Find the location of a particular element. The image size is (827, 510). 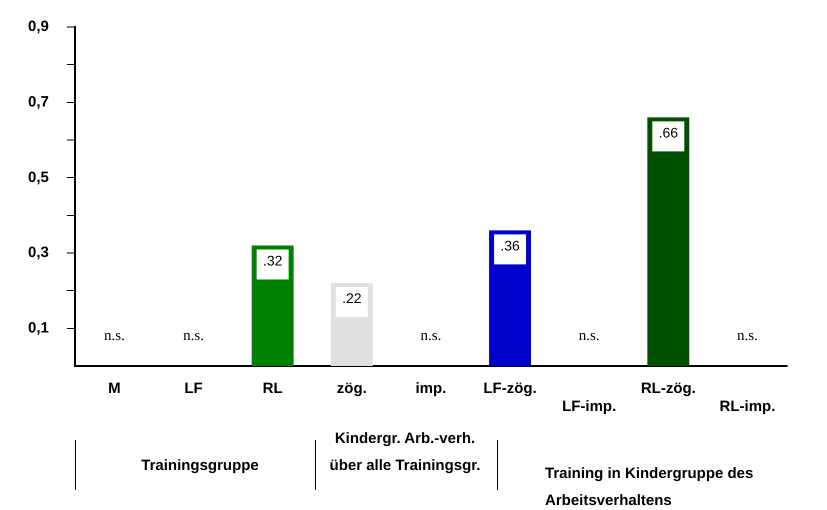

x-tick-label: RL-imp. is located at coordinates (748, 407).